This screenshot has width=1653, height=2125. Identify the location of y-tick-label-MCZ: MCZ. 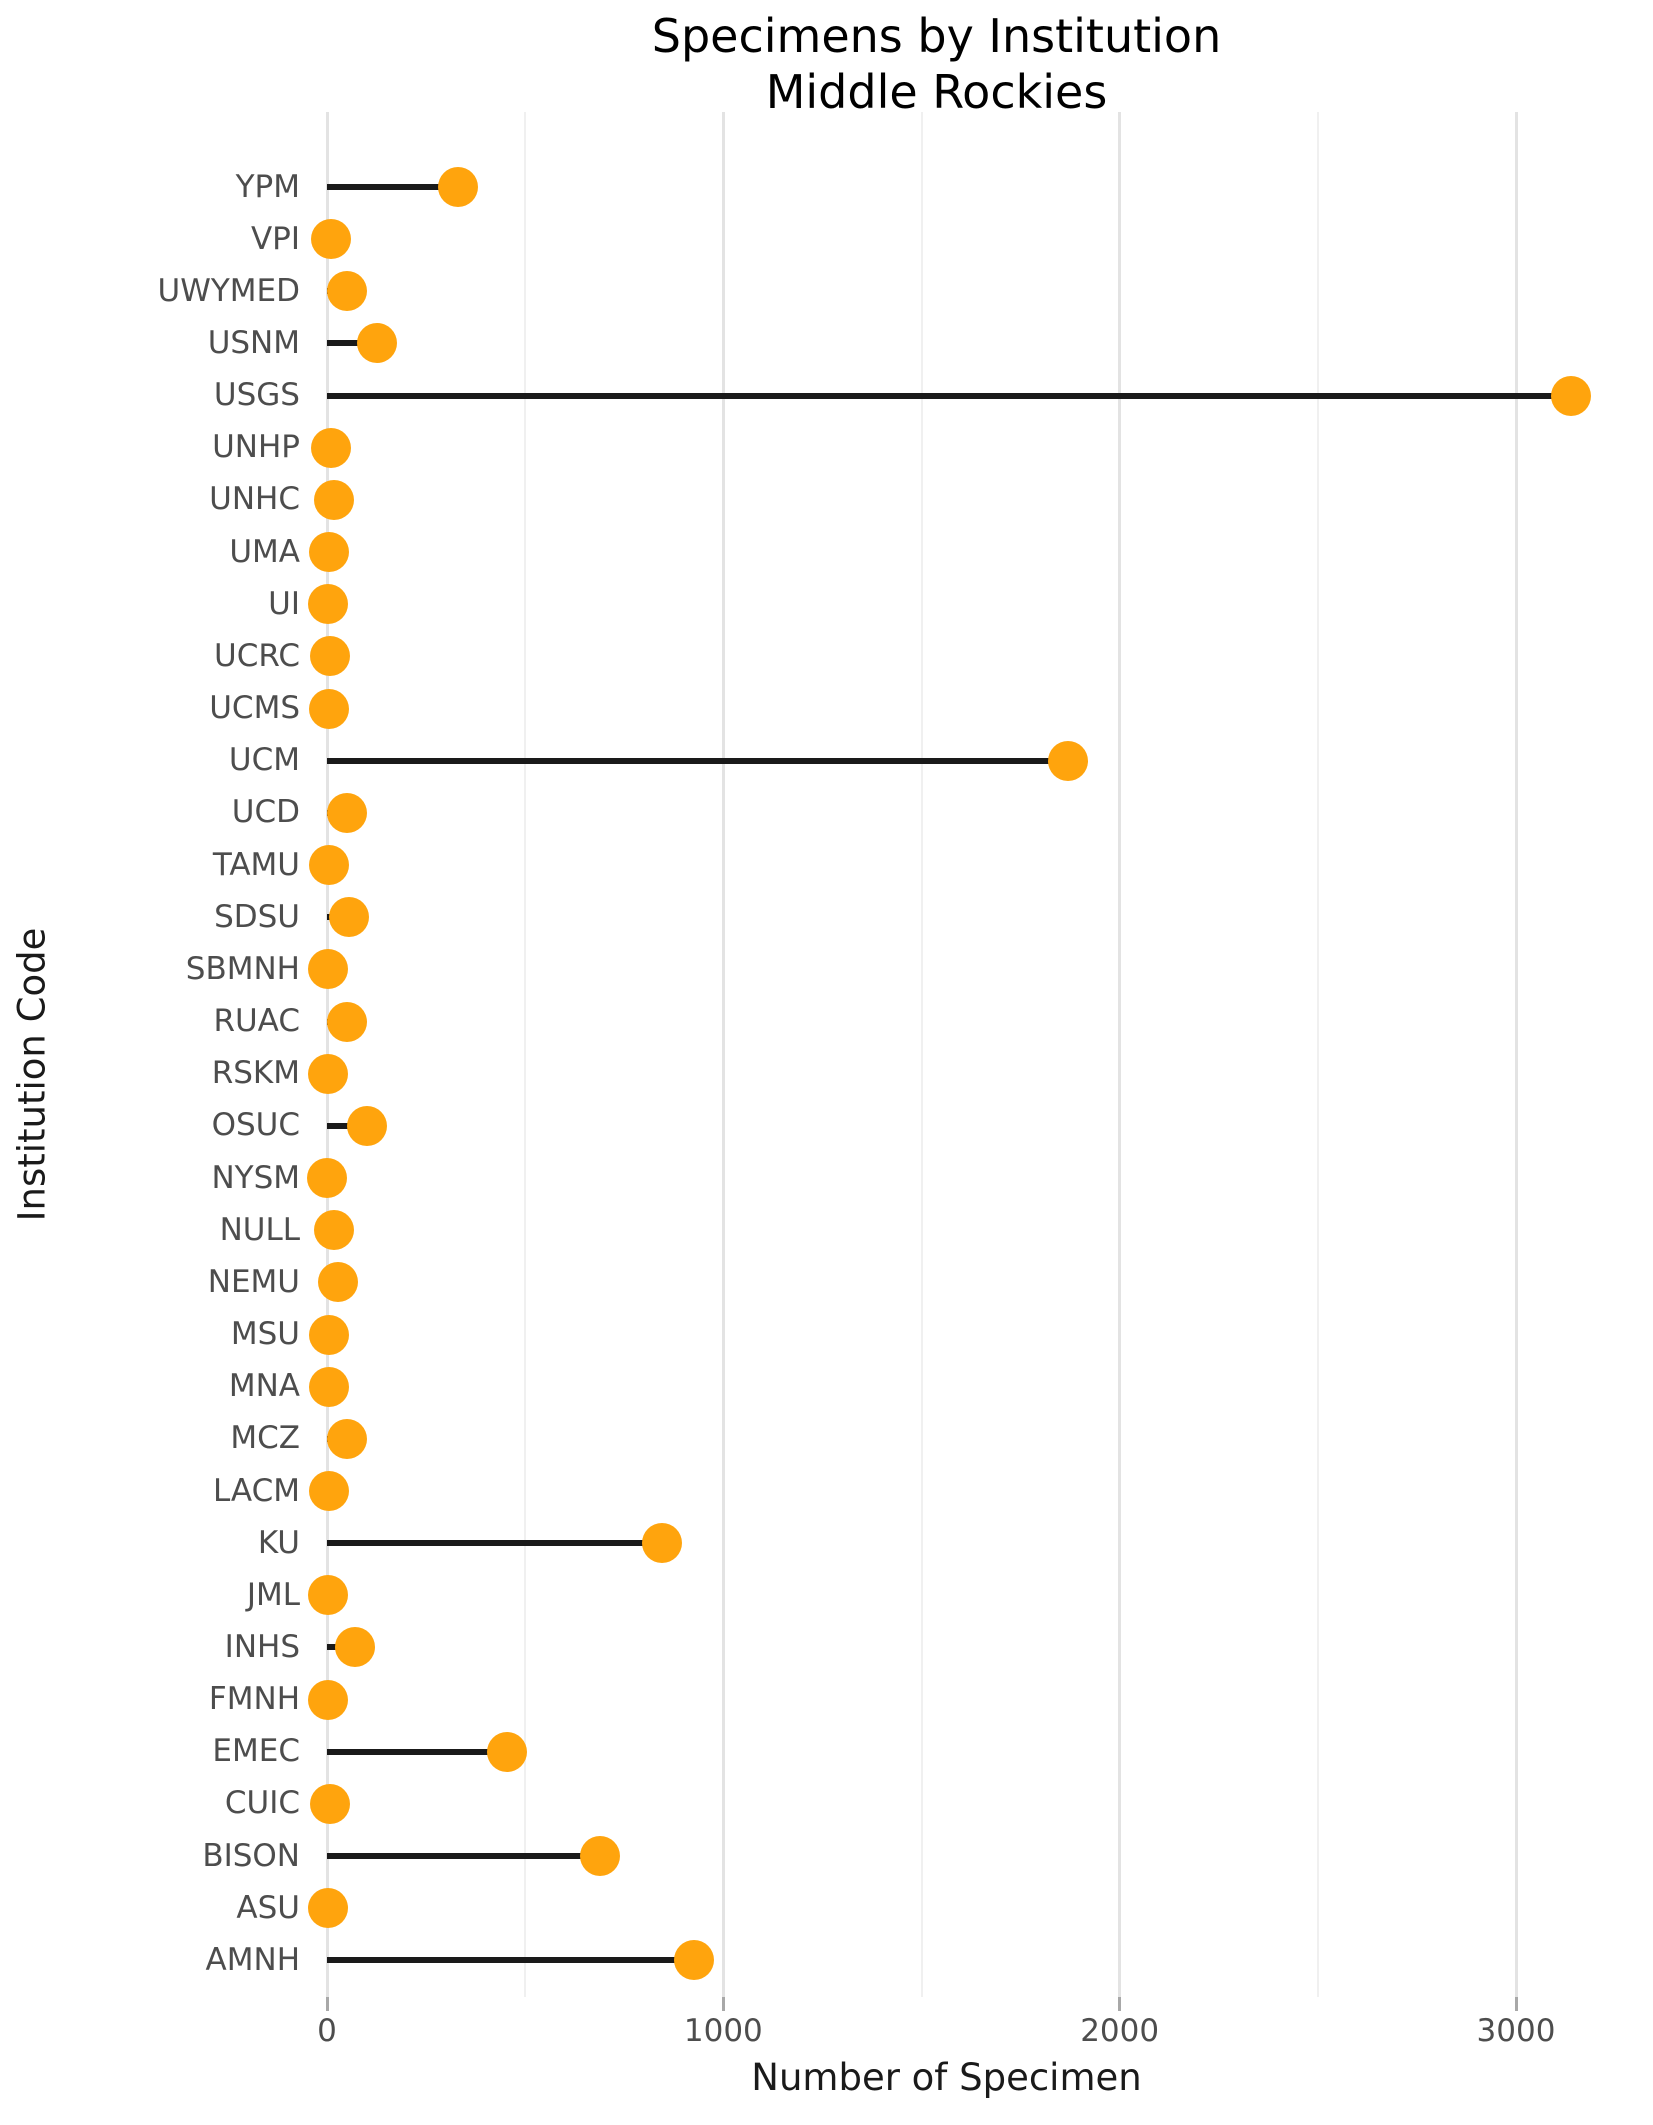
(265, 1438).